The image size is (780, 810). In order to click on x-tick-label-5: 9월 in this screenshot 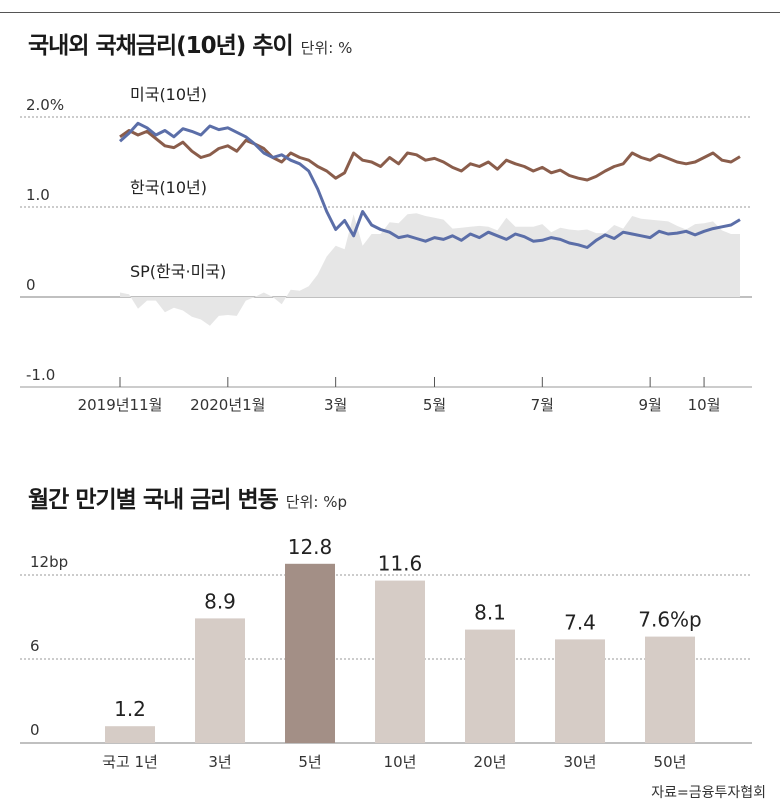, I will do `click(649, 405)`.